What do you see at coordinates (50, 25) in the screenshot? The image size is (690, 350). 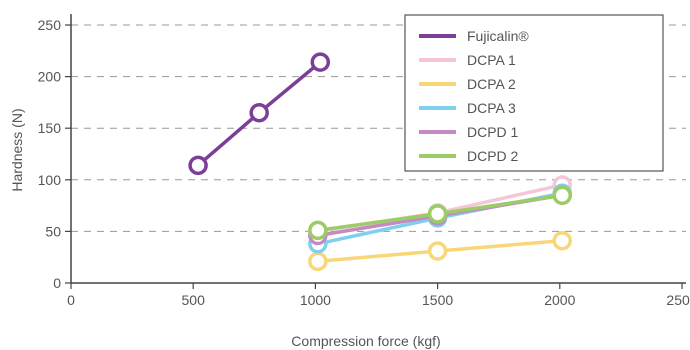 I see `y-tick-label-250: 250` at bounding box center [50, 25].